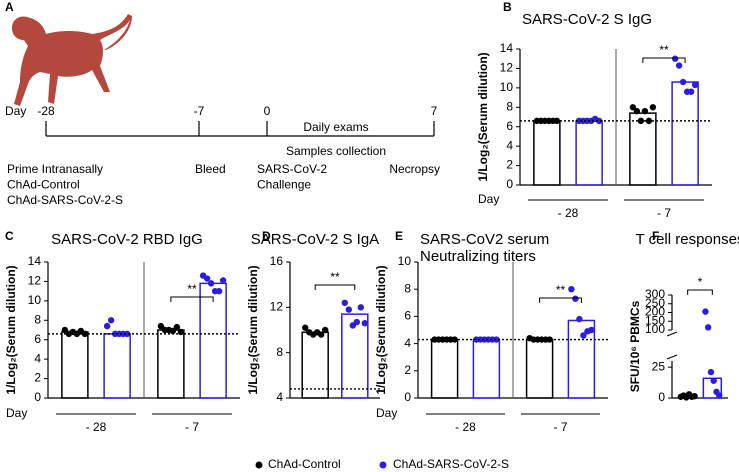 The width and height of the screenshot is (739, 472). I want to click on day-label: Day, so click(15, 111).